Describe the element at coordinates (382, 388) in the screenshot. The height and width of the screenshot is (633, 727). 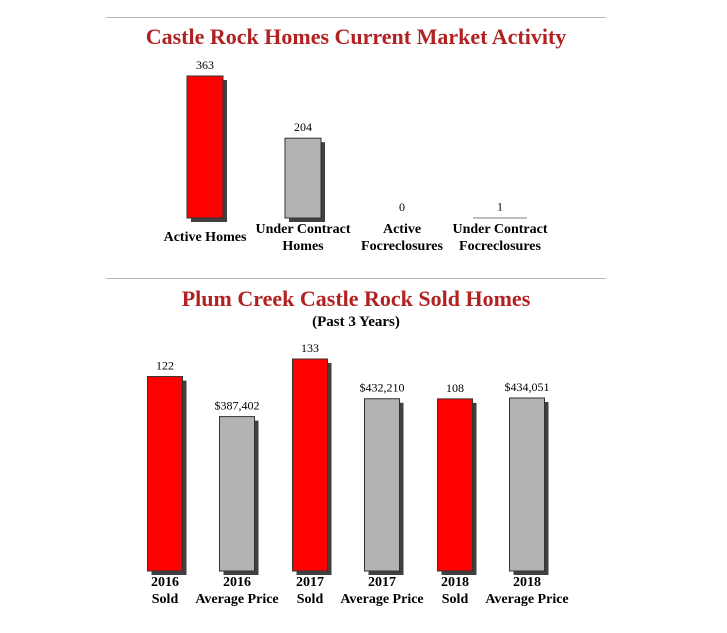
I see `chart2-bar-3-value-label: $432,210` at that location.